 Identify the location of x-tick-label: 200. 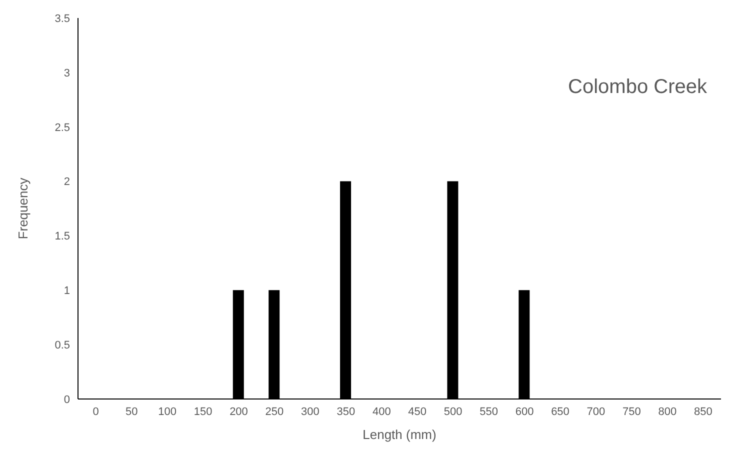
(239, 412).